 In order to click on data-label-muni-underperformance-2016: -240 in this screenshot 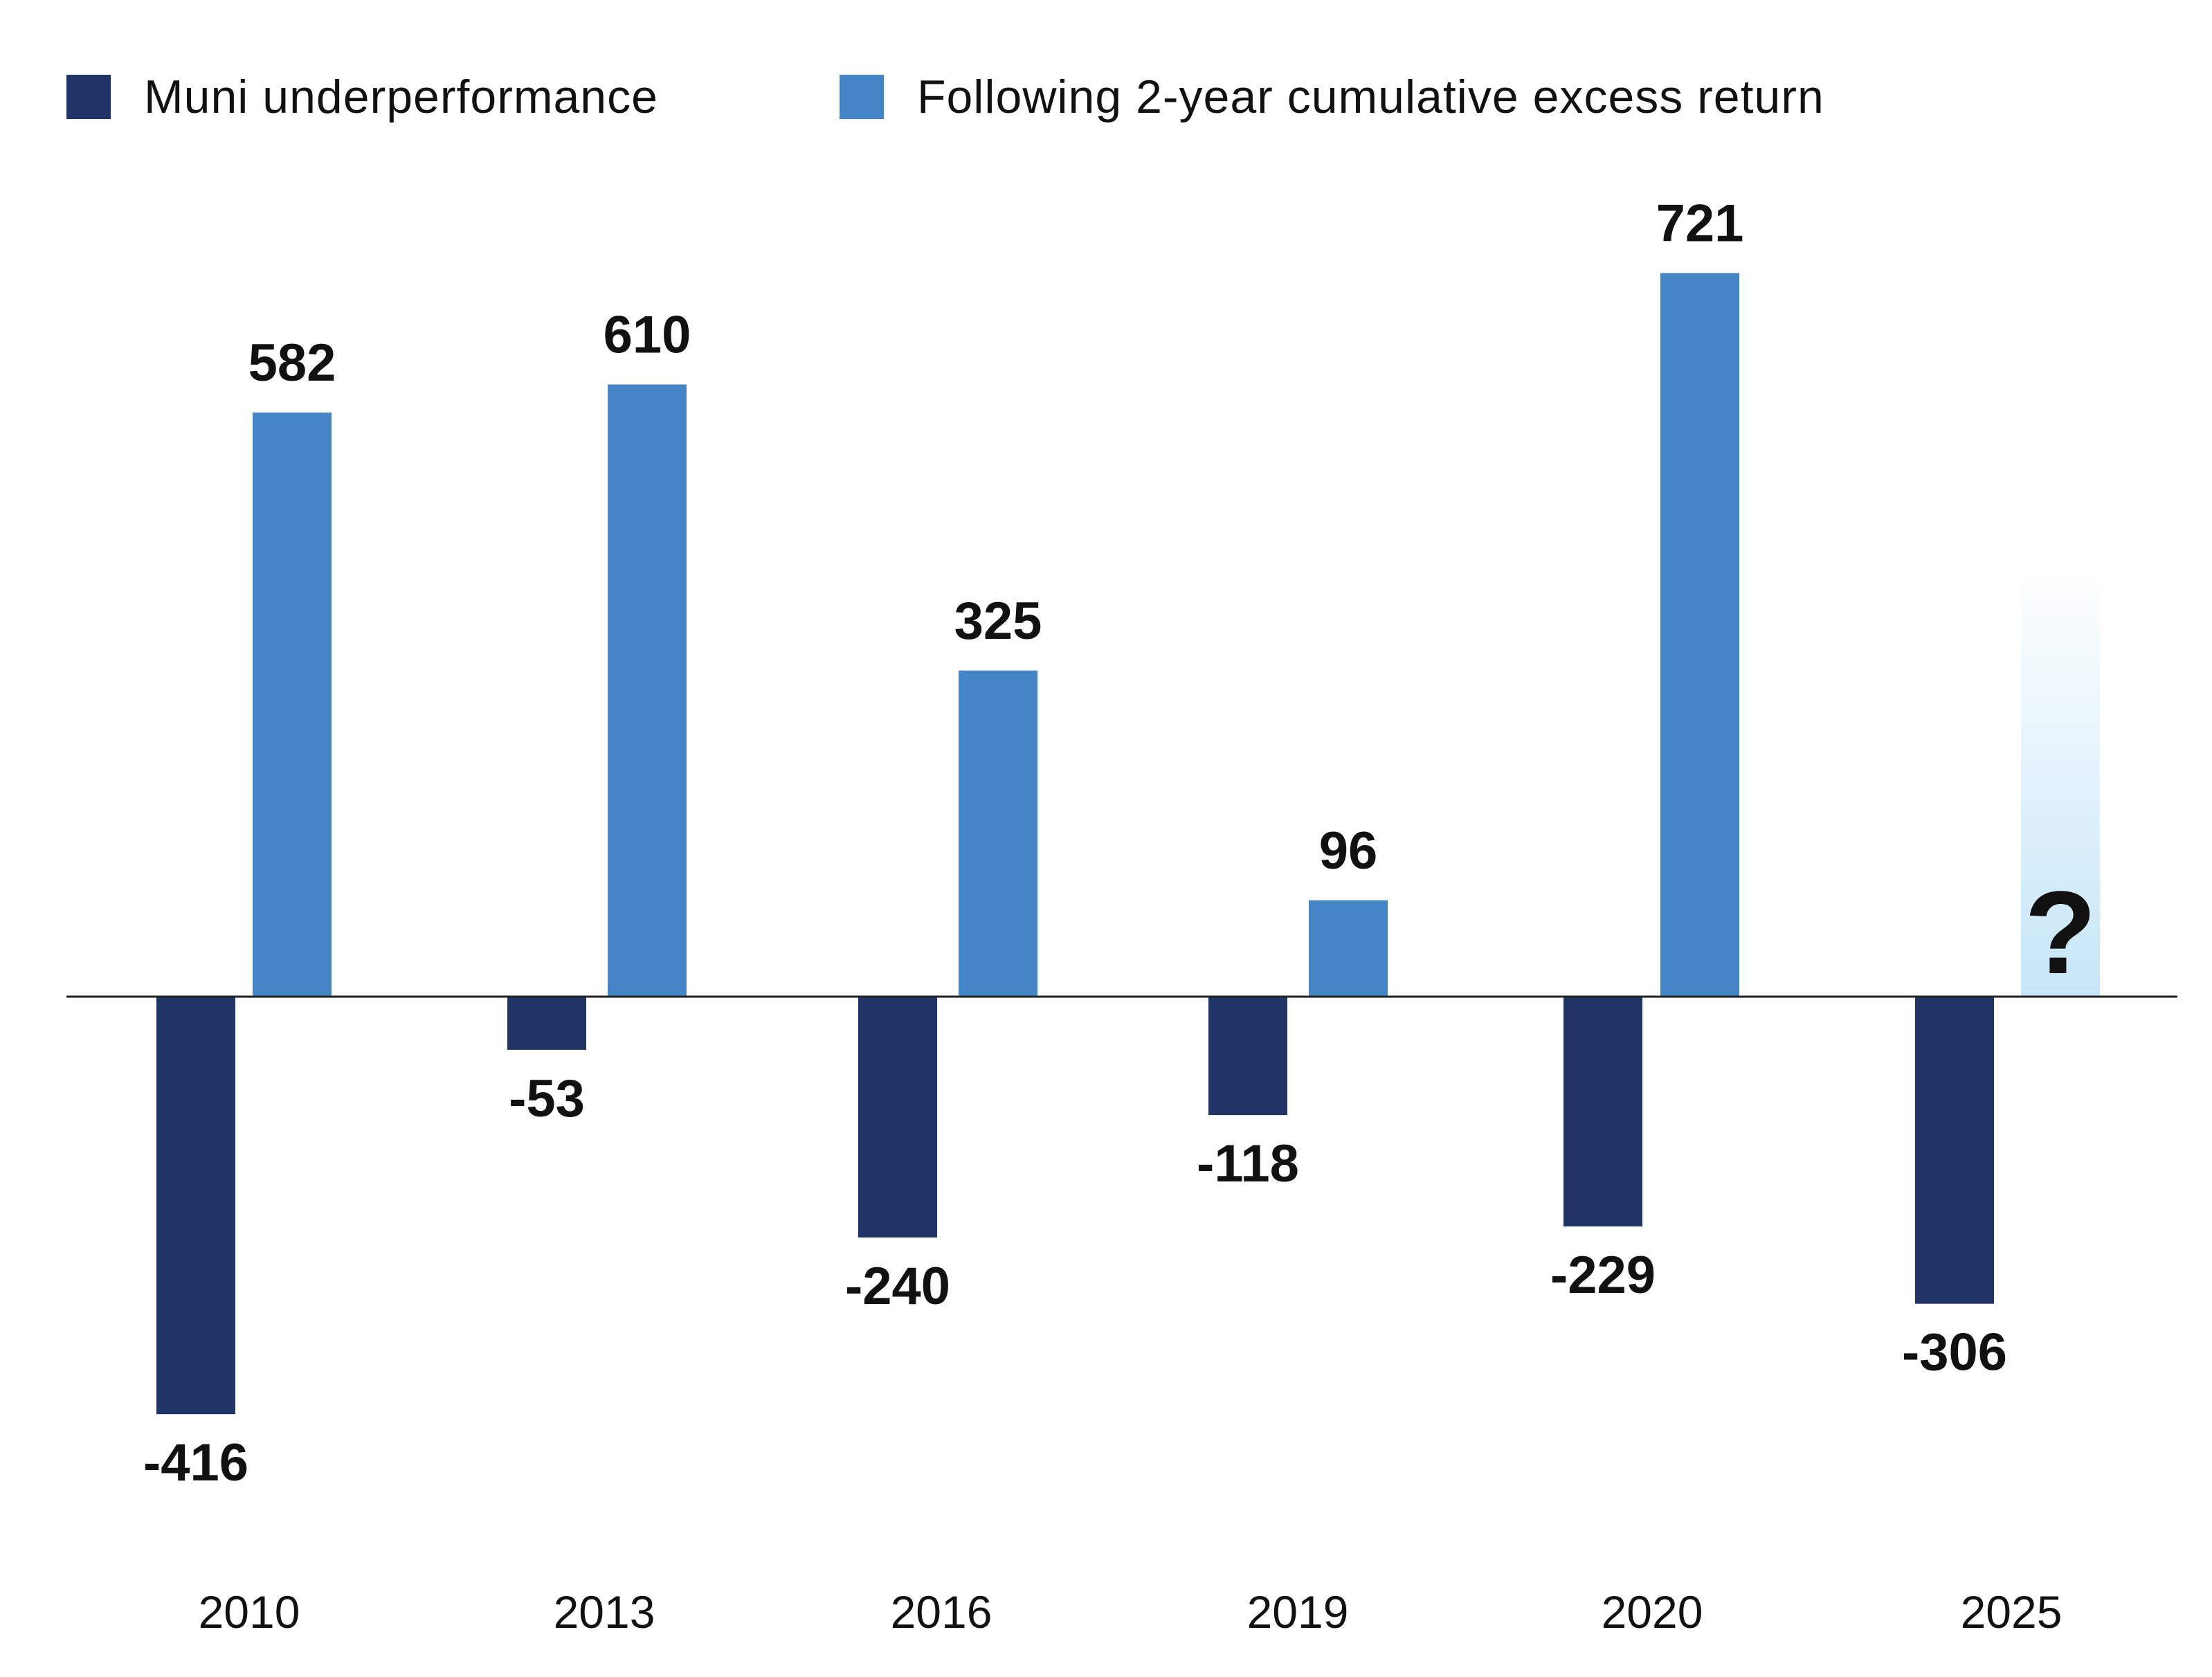, I will do `click(897, 1286)`.